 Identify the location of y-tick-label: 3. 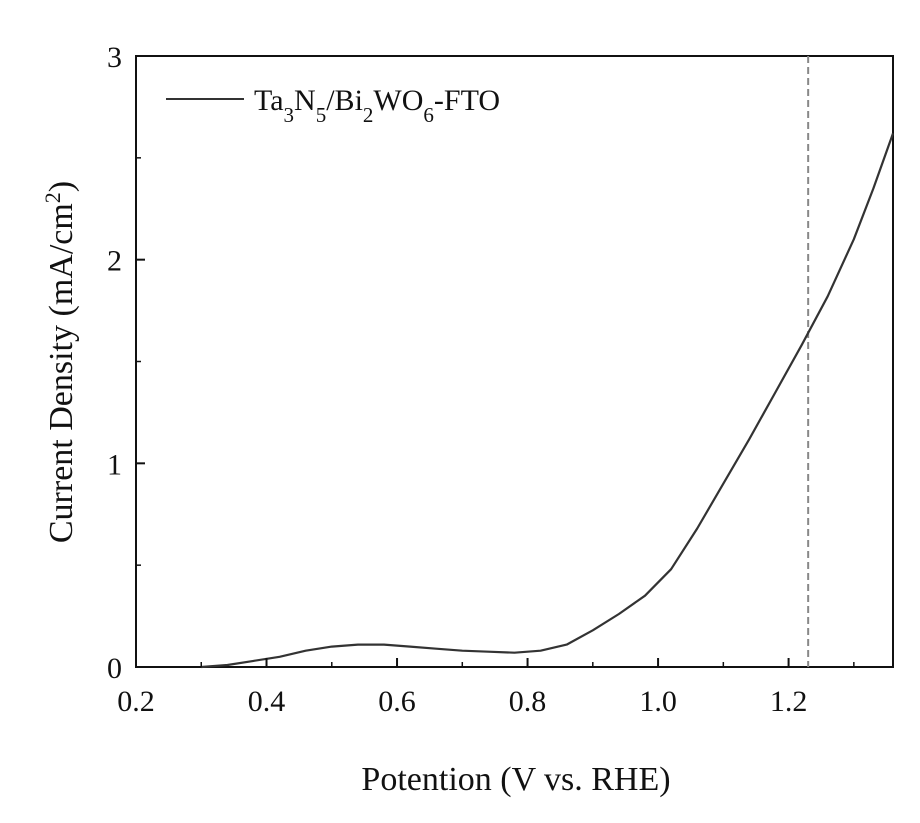
(114, 57).